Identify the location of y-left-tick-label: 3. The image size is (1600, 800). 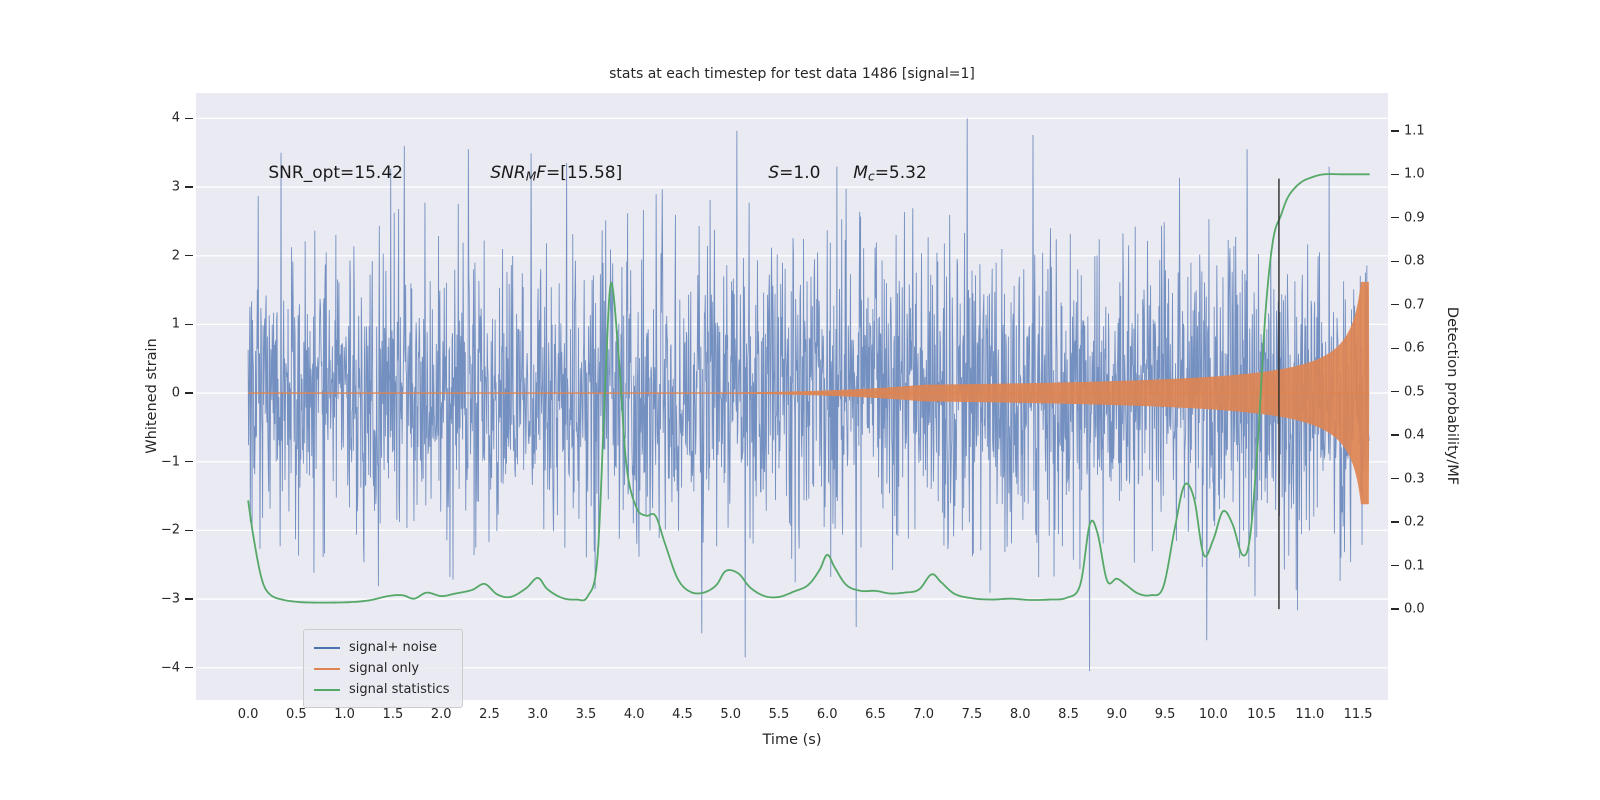
(175, 187).